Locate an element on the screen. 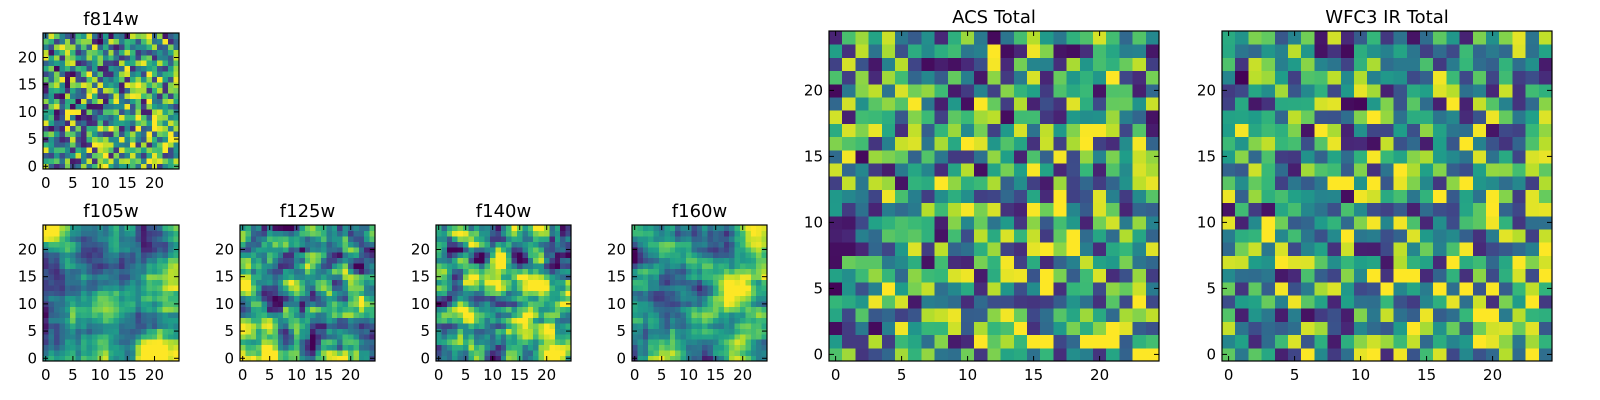 This screenshot has height=400, width=1600. y-tick-label: 15 is located at coordinates (27, 85).